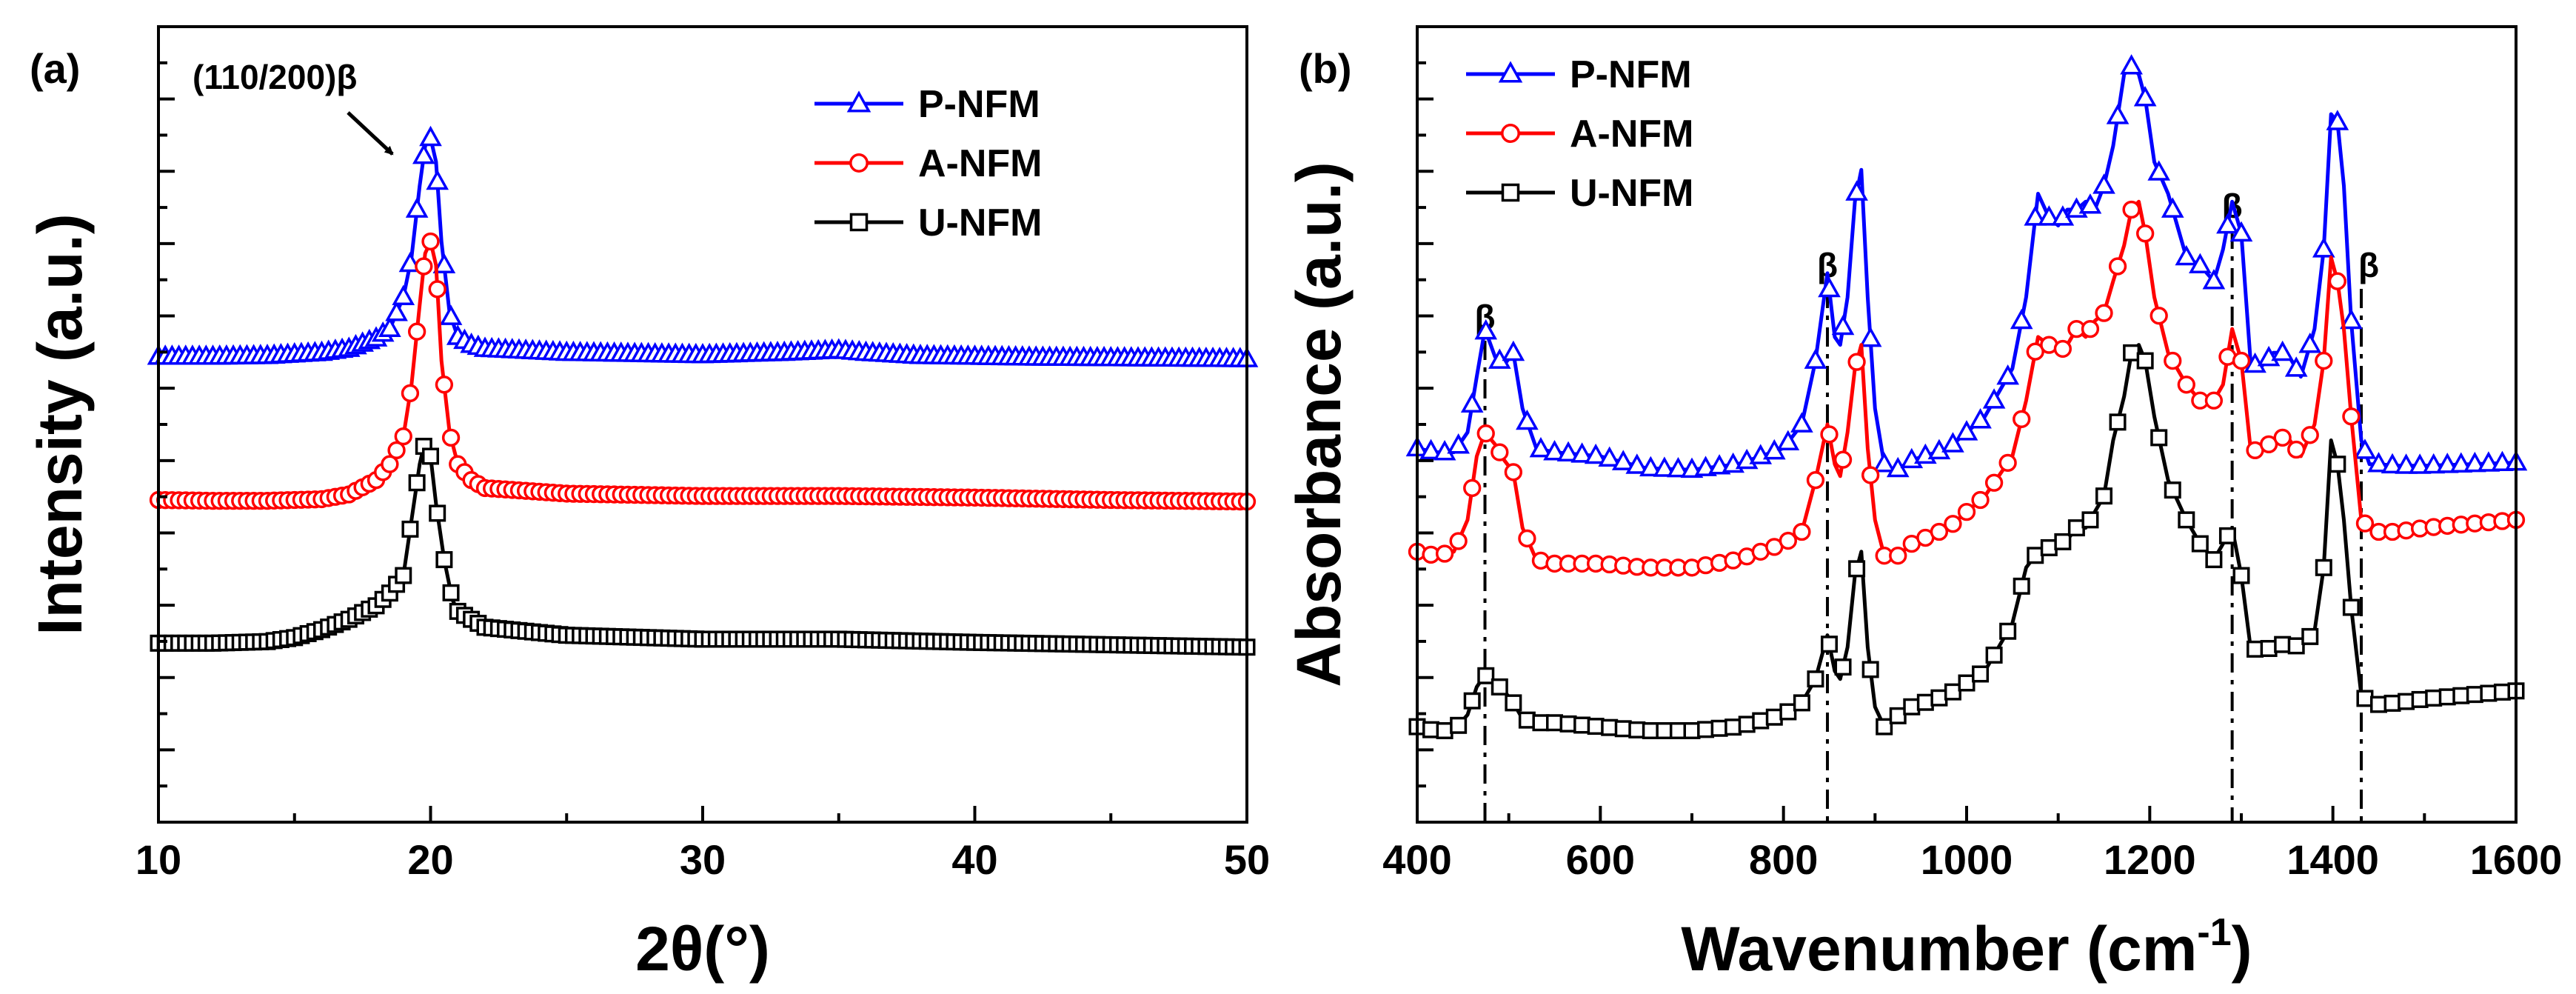 Image resolution: width=2576 pixels, height=994 pixels. I want to click on x-title-main: Wavenumber (cm, so click(1939, 949).